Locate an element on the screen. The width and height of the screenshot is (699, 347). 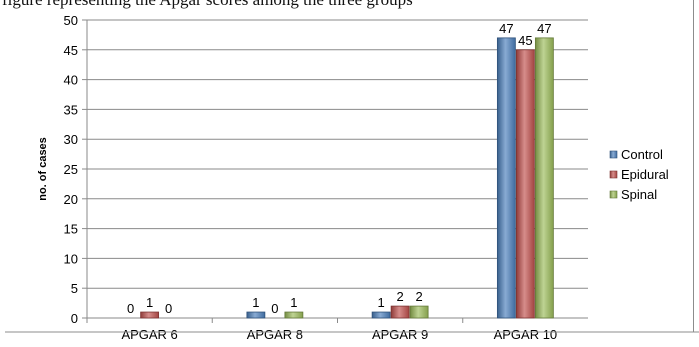
y-tick-label: 0 is located at coordinates (74, 318).